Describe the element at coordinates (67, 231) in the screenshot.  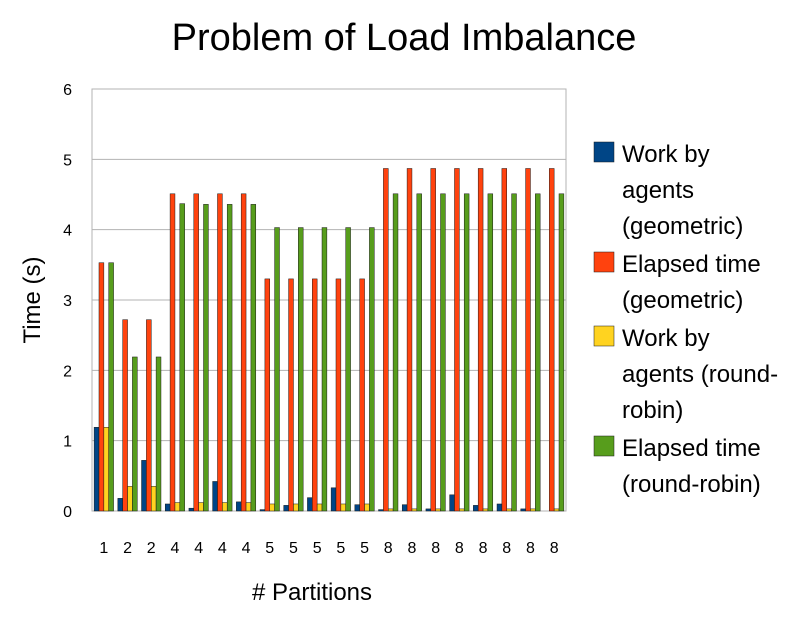
I see `y-tick-label: 4` at that location.